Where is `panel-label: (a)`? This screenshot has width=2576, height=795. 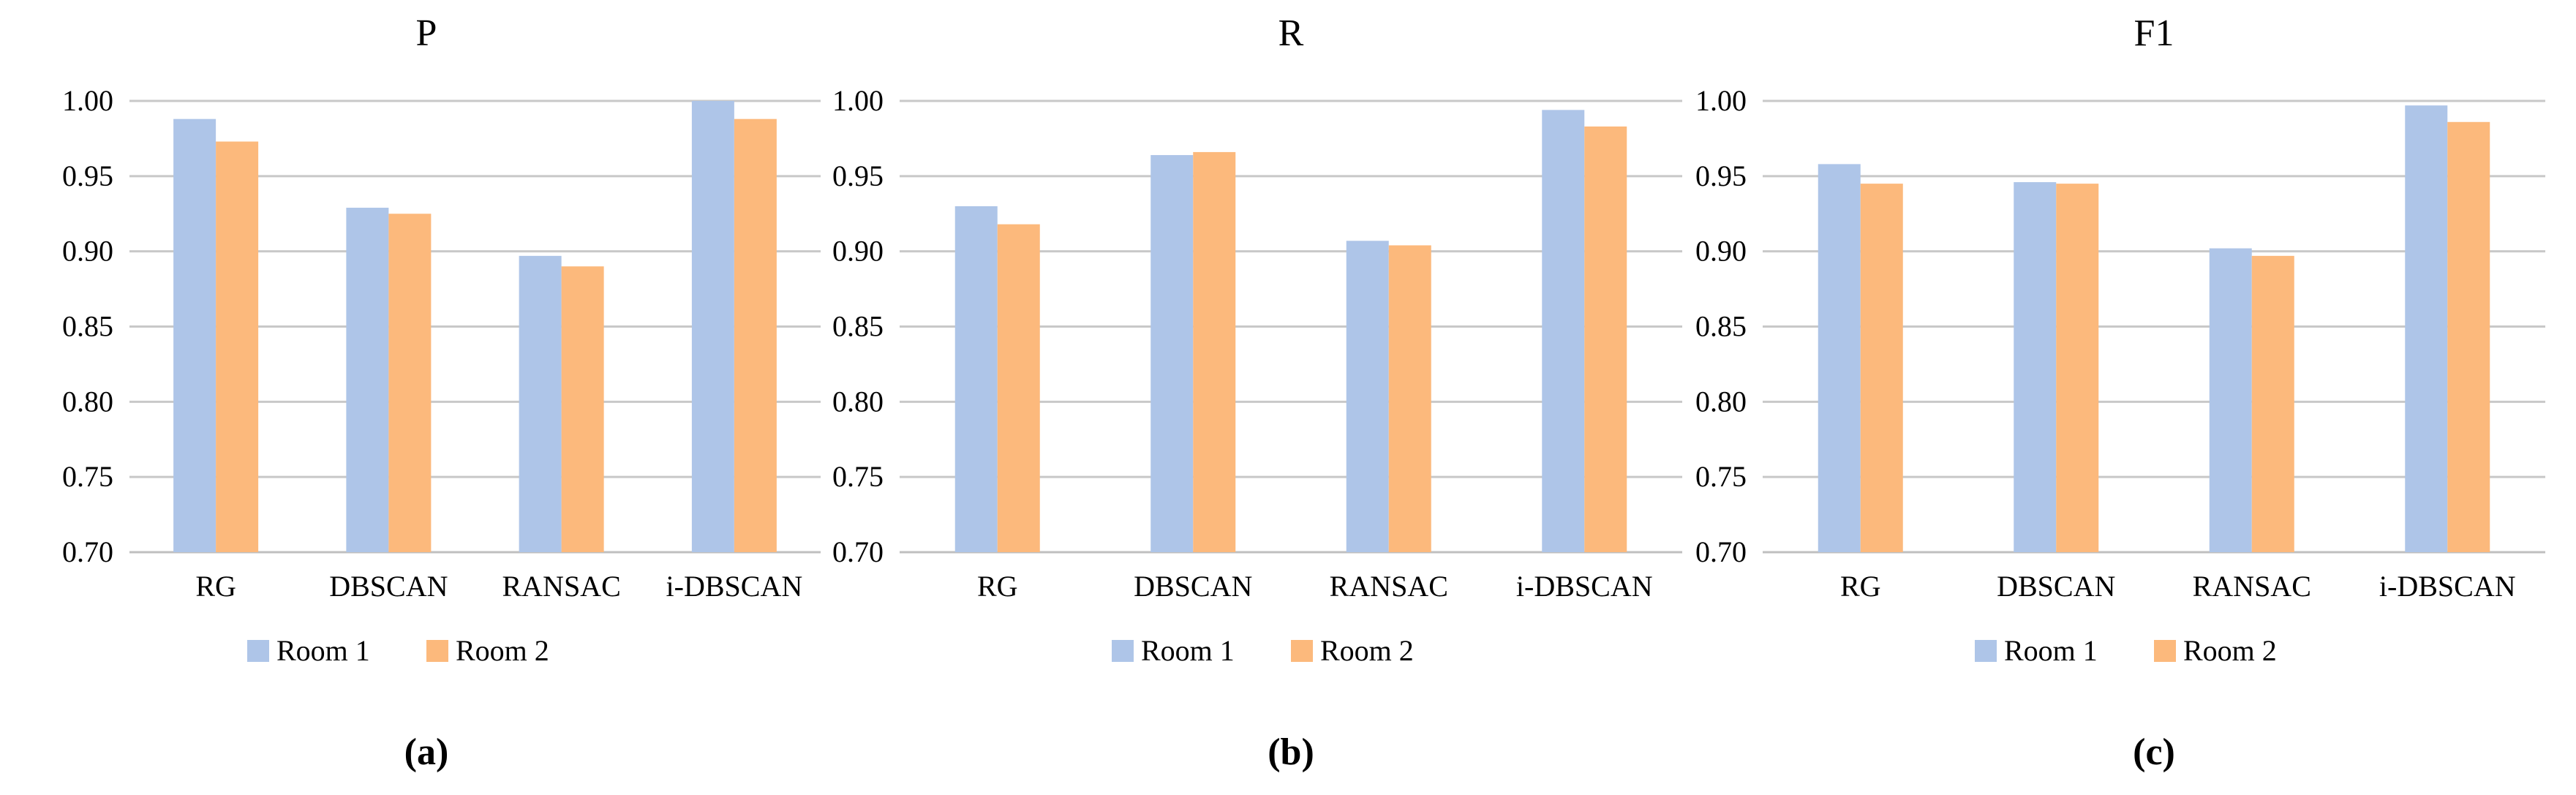 panel-label: (a) is located at coordinates (426, 752).